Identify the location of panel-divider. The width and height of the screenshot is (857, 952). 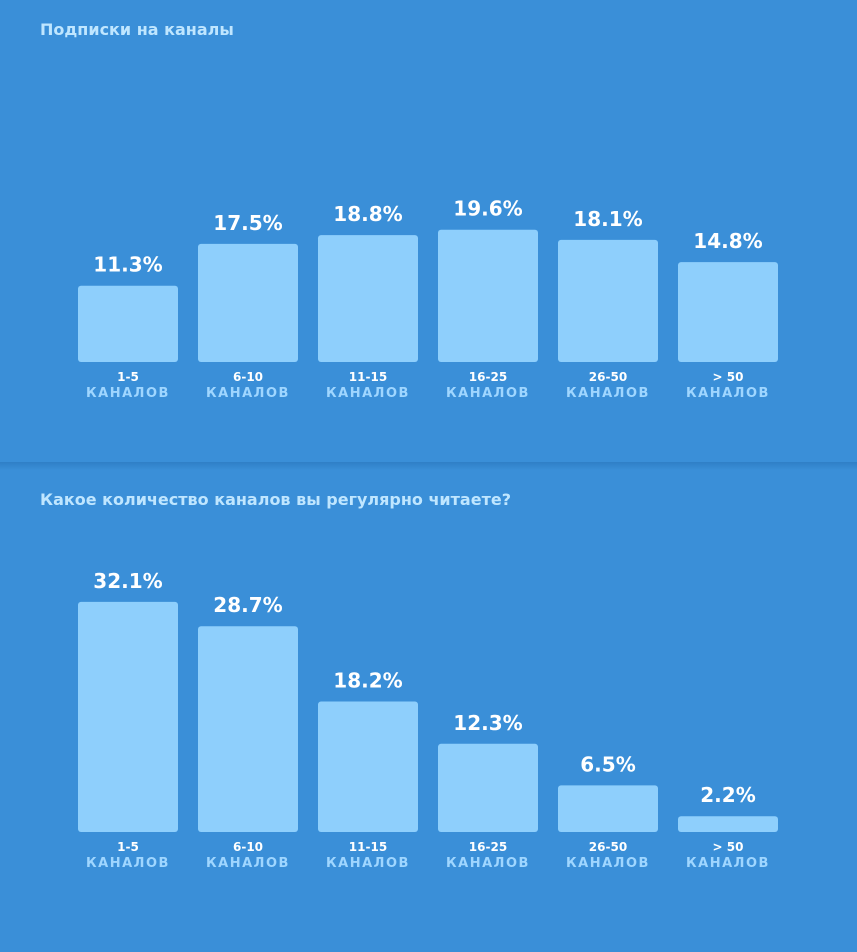
(428, 466).